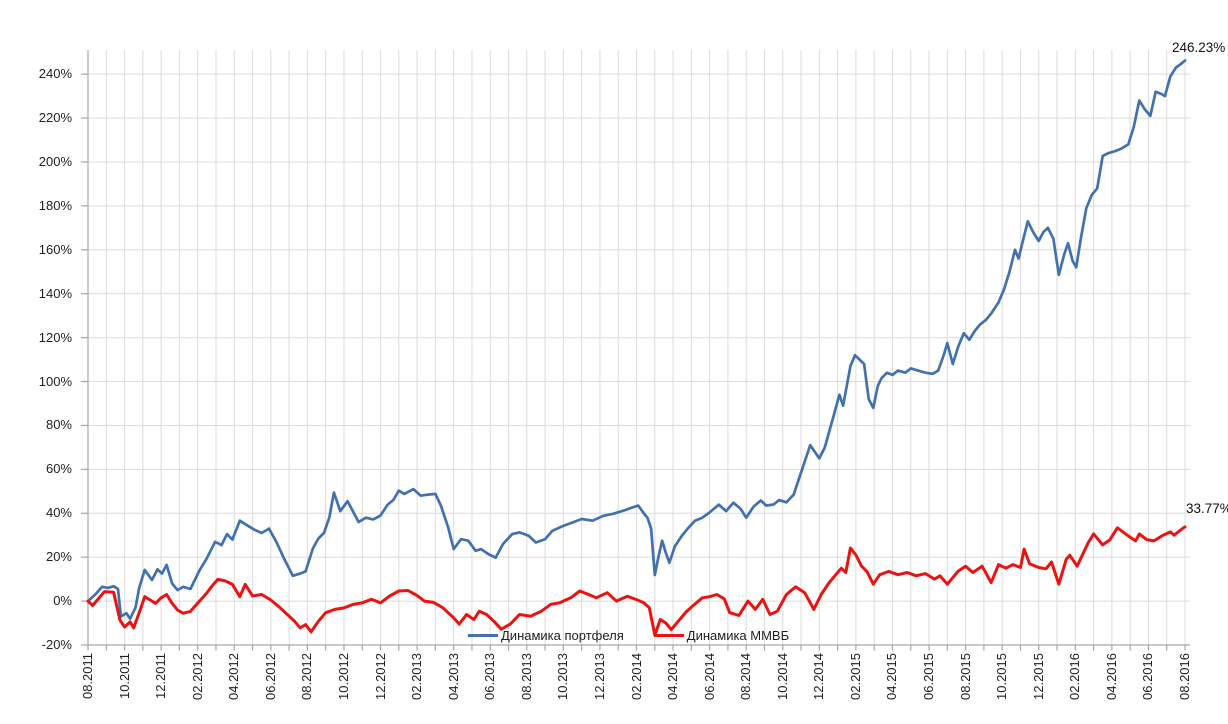 The height and width of the screenshot is (724, 1228). Describe the element at coordinates (483, 635) in the screenshot. I see `portfolio-line-swatch` at that location.